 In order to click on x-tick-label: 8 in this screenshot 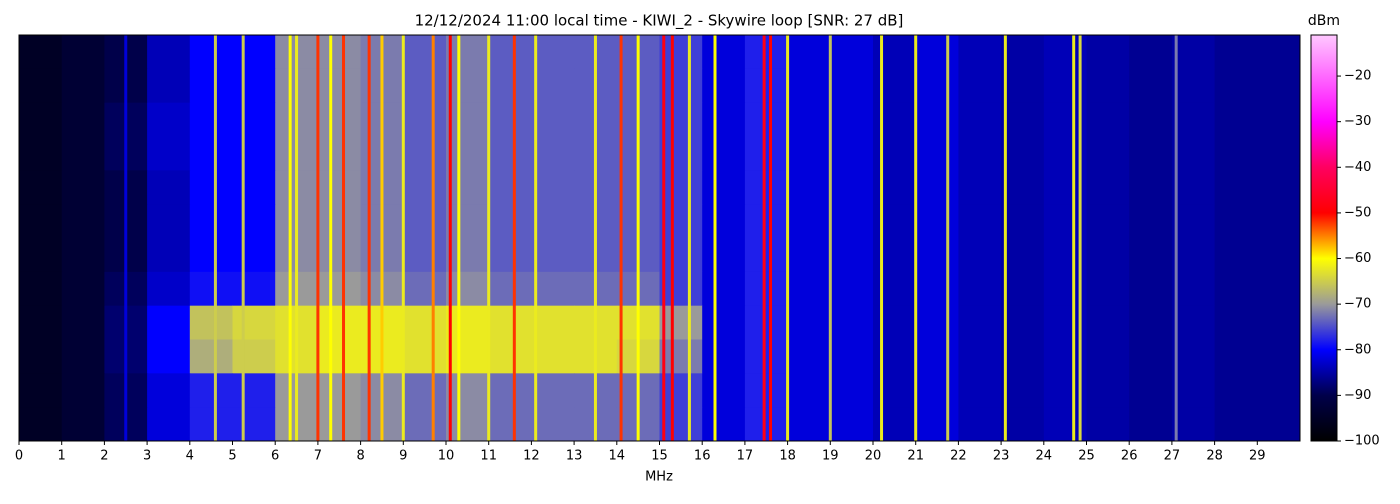, I will do `click(360, 456)`.